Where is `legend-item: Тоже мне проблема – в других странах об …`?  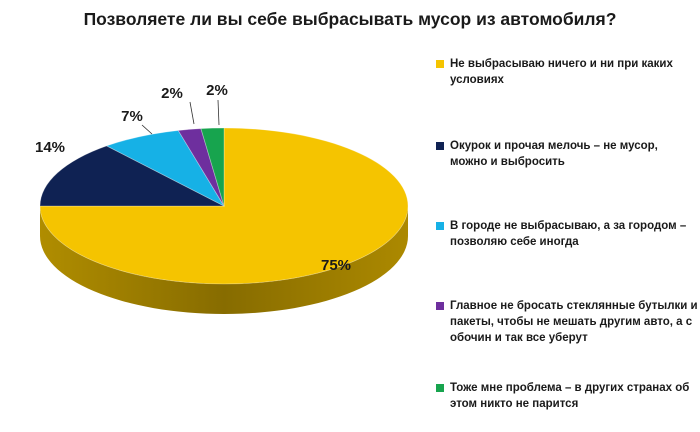
legend-item: Тоже мне проблема – в других странах об … is located at coordinates (567, 396).